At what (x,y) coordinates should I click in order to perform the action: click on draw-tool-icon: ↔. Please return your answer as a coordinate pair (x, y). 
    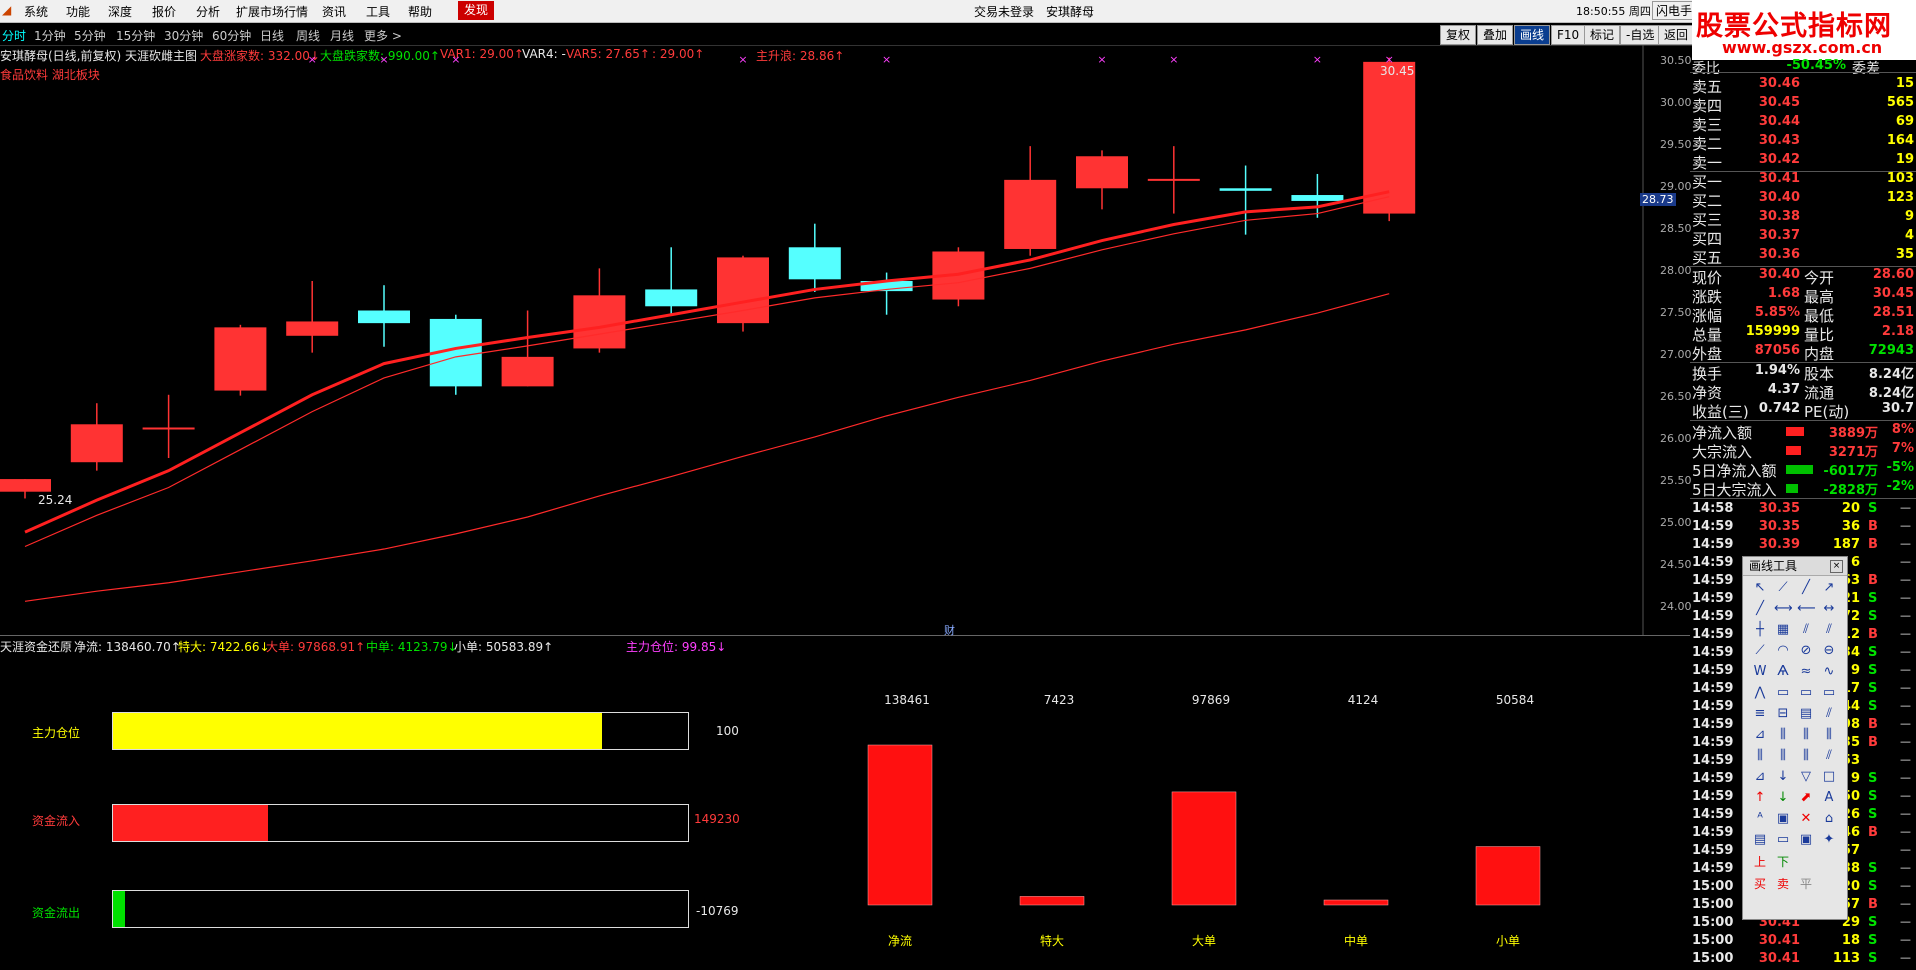
    Looking at the image, I should click on (1829, 608).